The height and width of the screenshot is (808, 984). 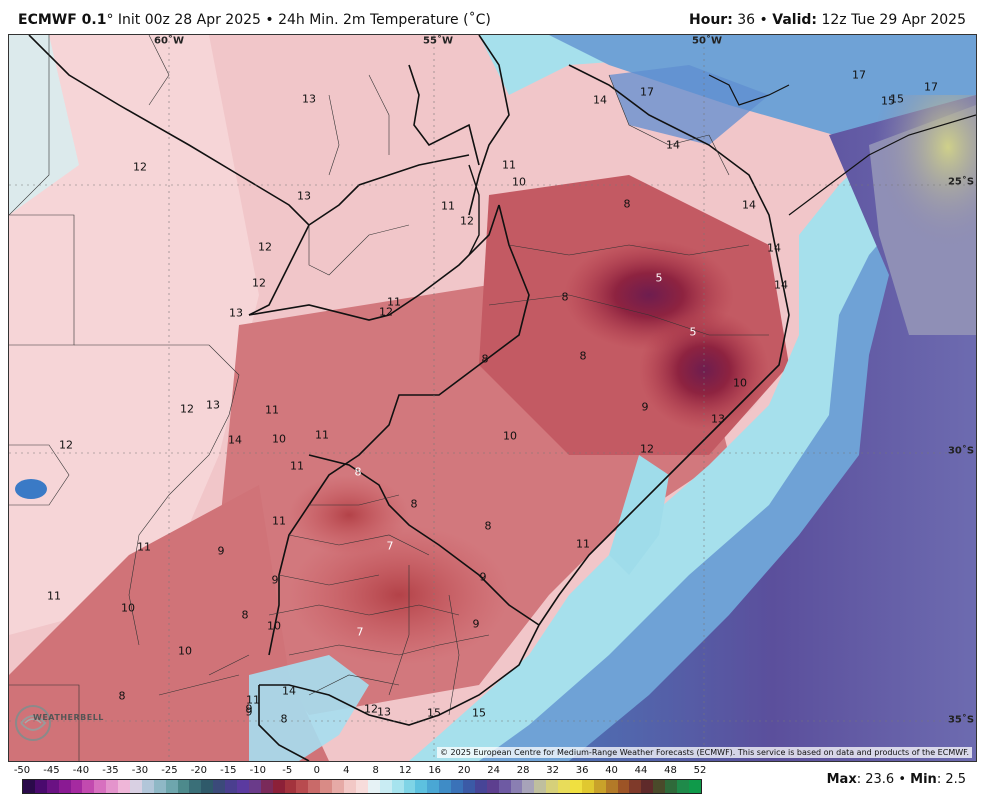 What do you see at coordinates (464, 770) in the screenshot?
I see `colorbar-tick-label: 20` at bounding box center [464, 770].